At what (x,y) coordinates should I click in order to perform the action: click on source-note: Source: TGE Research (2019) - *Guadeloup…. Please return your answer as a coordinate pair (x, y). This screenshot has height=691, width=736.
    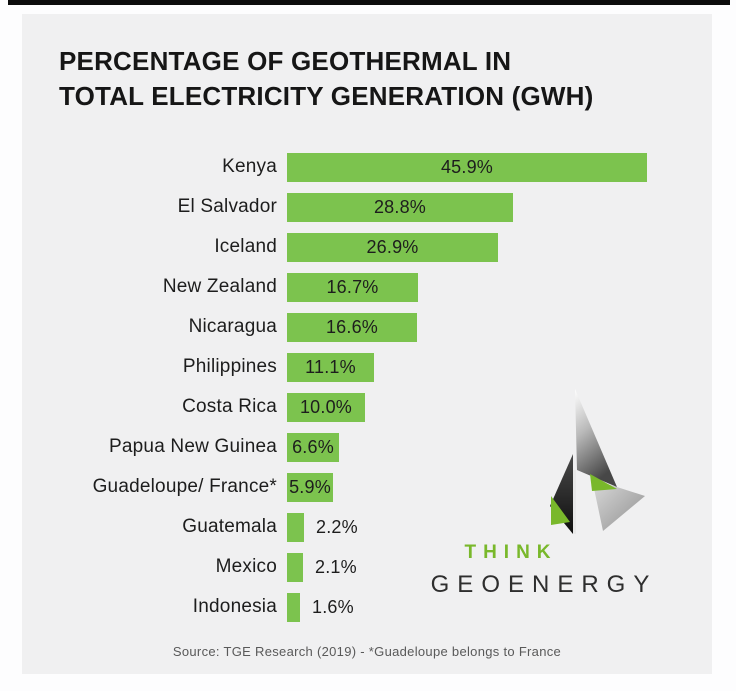
    Looking at the image, I should click on (367, 651).